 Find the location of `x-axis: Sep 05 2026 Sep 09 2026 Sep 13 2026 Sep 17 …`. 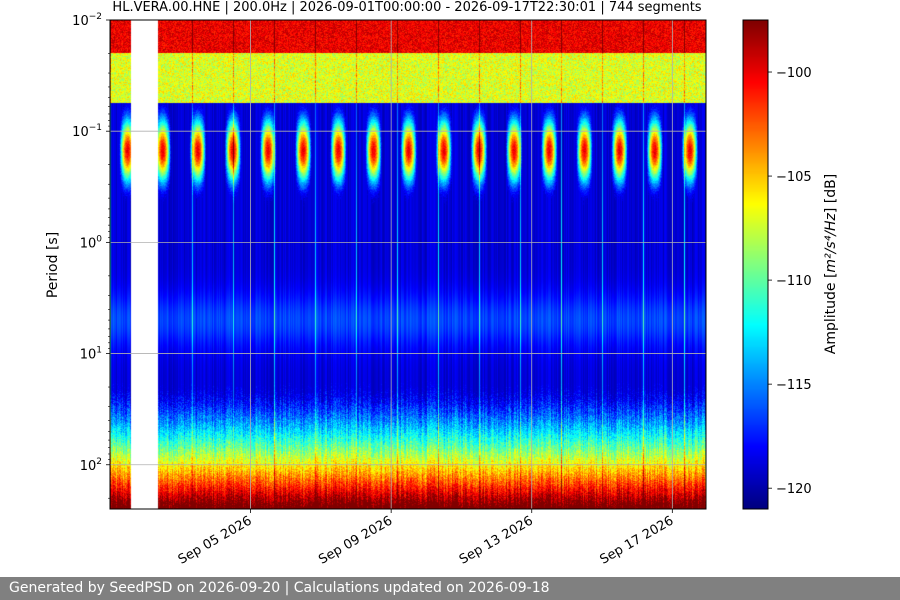

x-axis: Sep 05 2026 Sep 09 2026 Sep 13 2026 Sep 17 … is located at coordinates (426, 538).